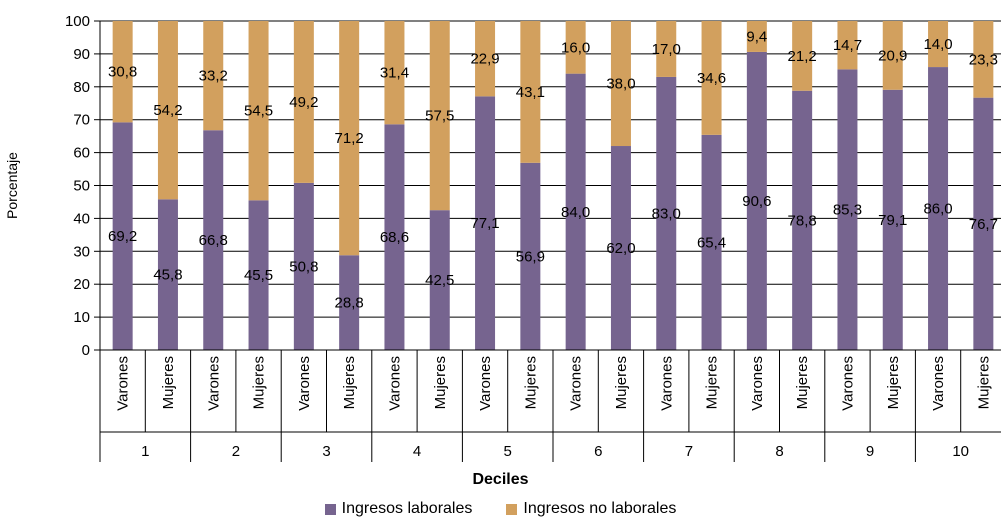  Describe the element at coordinates (598, 451) in the screenshot. I see `x-group-label: 6` at that location.